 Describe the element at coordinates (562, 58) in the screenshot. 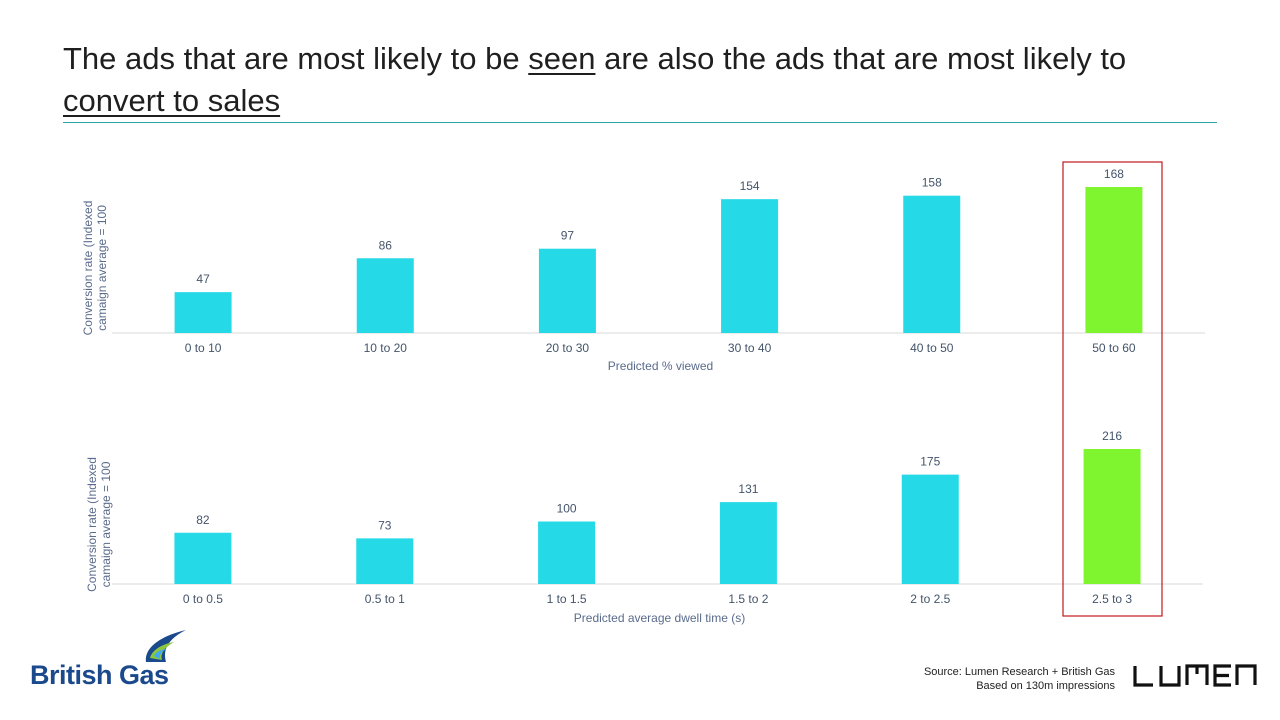

I see `title-emphasis-seen: seen` at that location.